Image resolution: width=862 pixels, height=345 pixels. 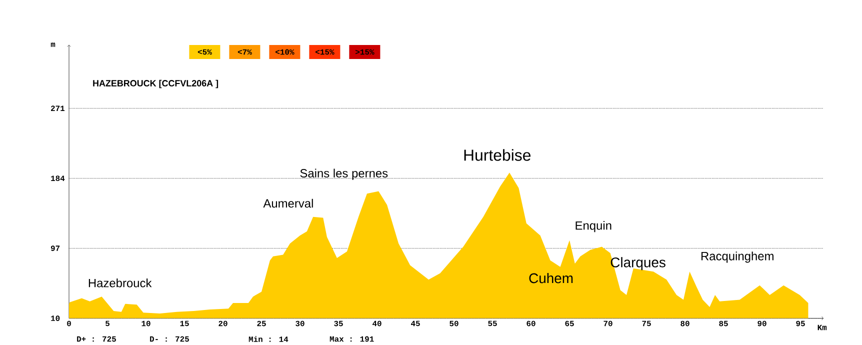 I want to click on annotation: Enquin, so click(x=594, y=226).